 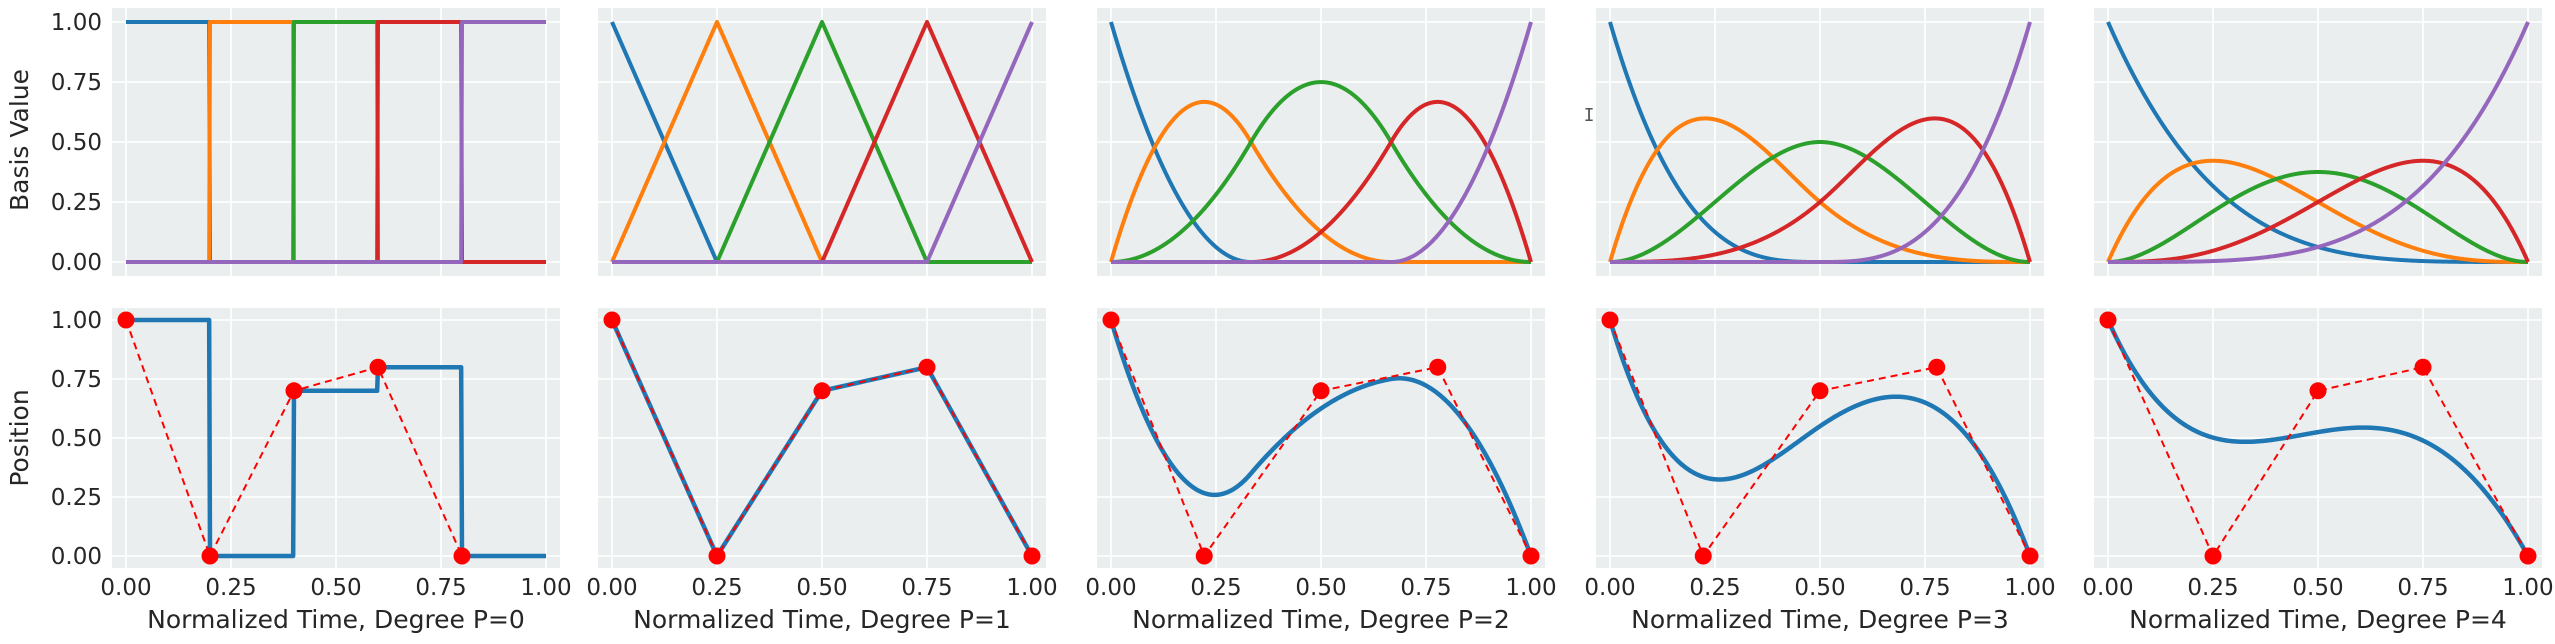 I want to click on panel-basis-p2, so click(x=1321, y=142).